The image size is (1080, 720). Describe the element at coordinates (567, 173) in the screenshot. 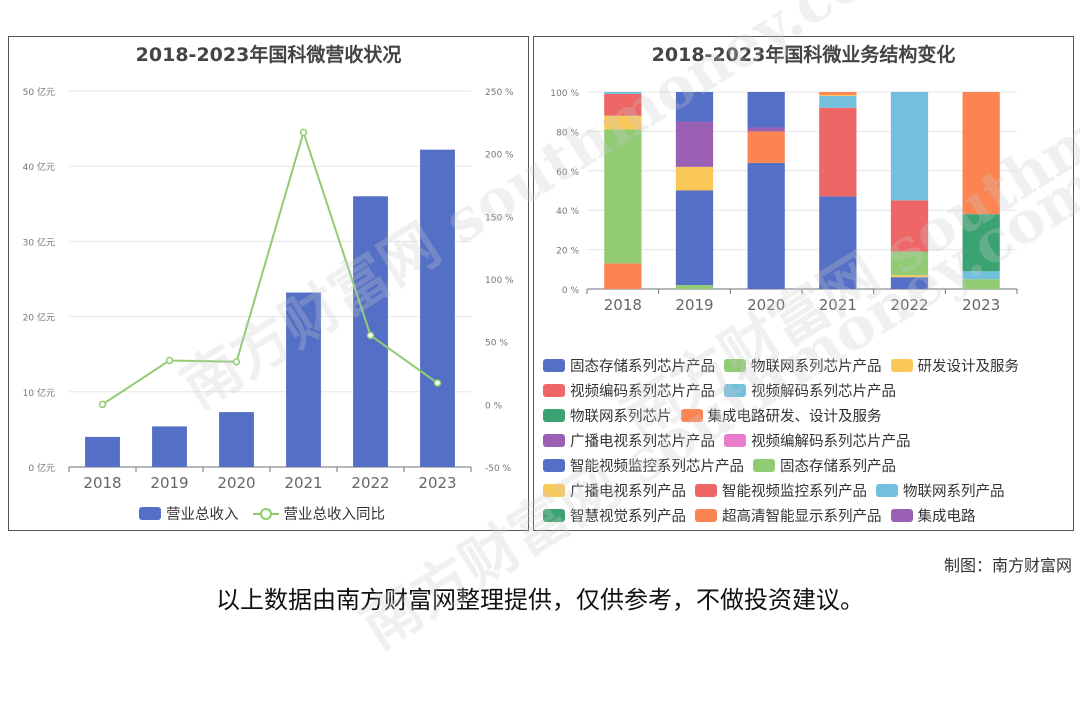

I see `y-tick-label: 60 %` at that location.